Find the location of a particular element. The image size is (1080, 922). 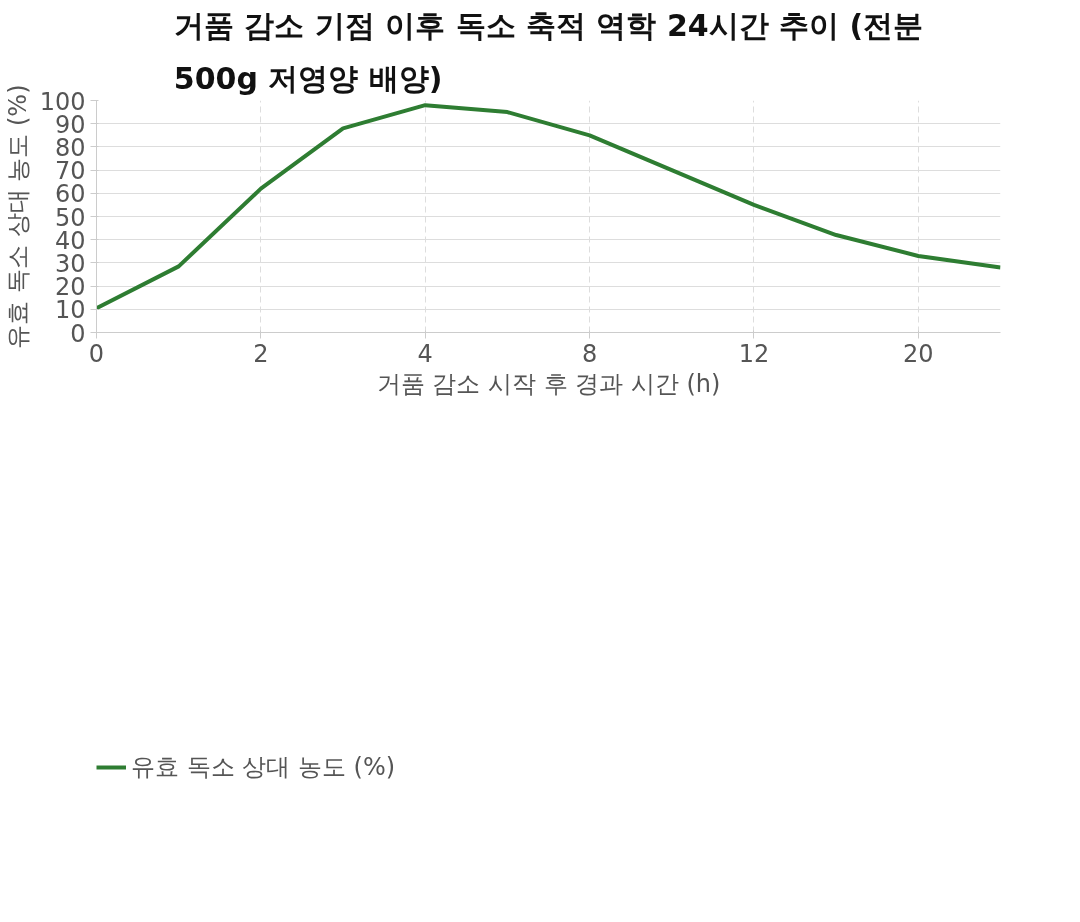

x-axis-title: 거품 감소 시작 후 경과 시간 (h) is located at coordinates (548, 383).